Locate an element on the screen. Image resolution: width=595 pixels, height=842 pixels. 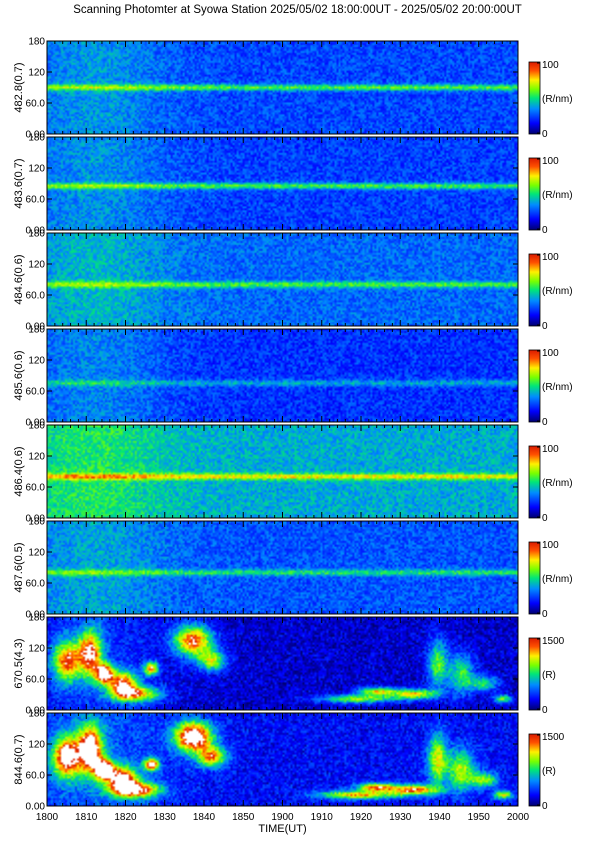
panel-5: 0.00 60.0 120 180 486.4(0.6) 100 0 (R/nm) is located at coordinates (293, 473).